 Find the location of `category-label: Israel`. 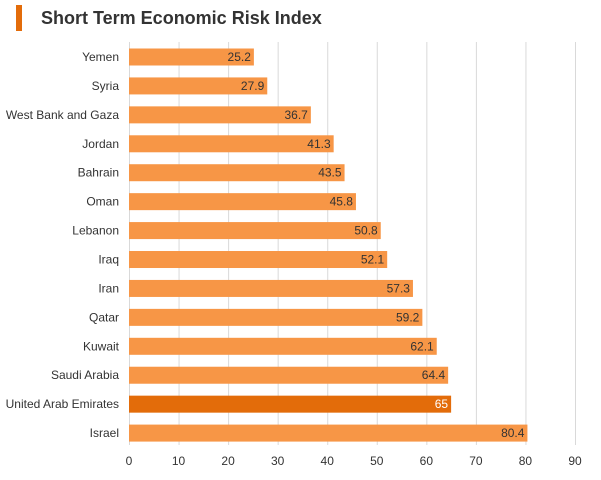

category-label: Israel is located at coordinates (104, 433).